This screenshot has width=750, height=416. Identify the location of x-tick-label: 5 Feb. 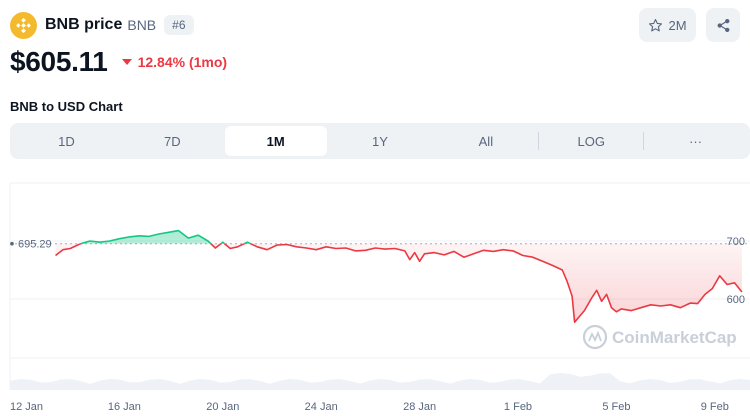
(616, 407).